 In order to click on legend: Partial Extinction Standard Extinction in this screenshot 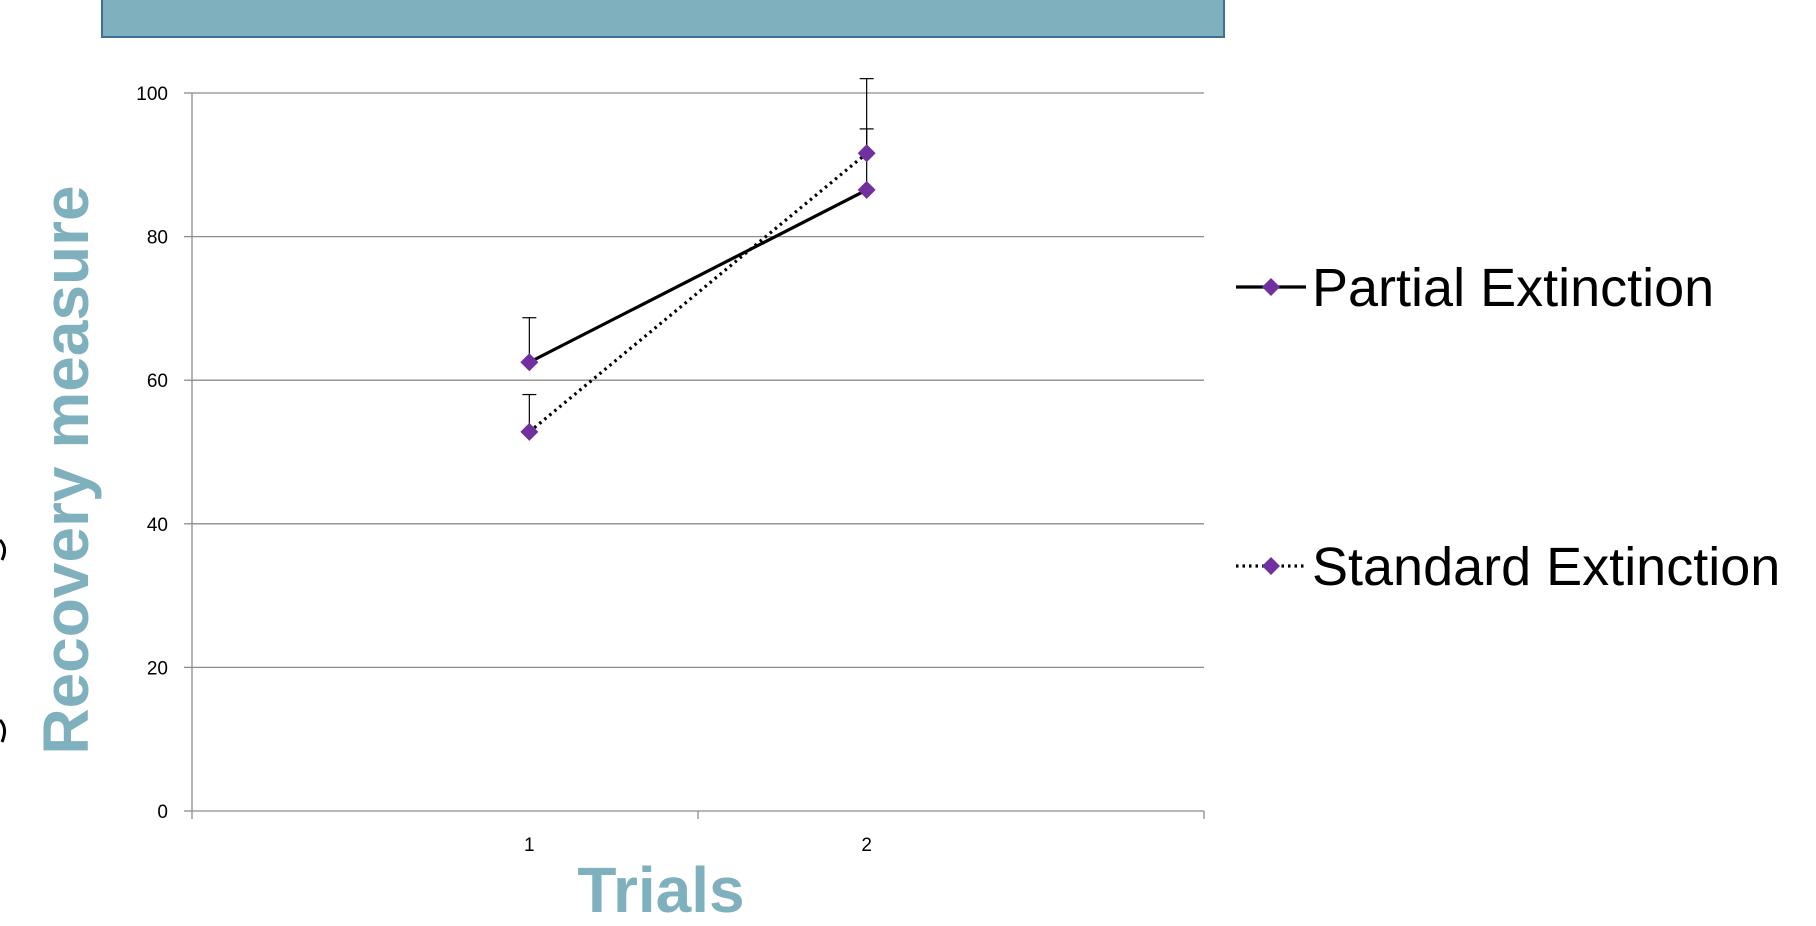, I will do `click(1508, 427)`.